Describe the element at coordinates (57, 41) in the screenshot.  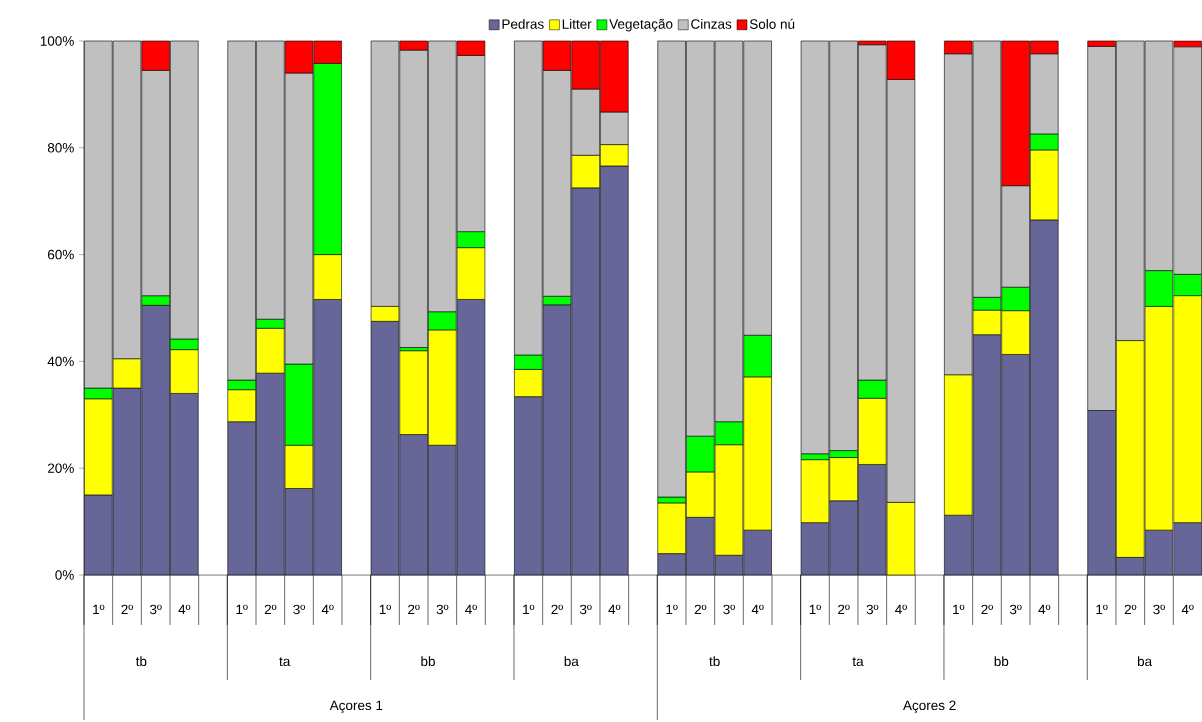
I see `y-tick-label: 100%` at that location.